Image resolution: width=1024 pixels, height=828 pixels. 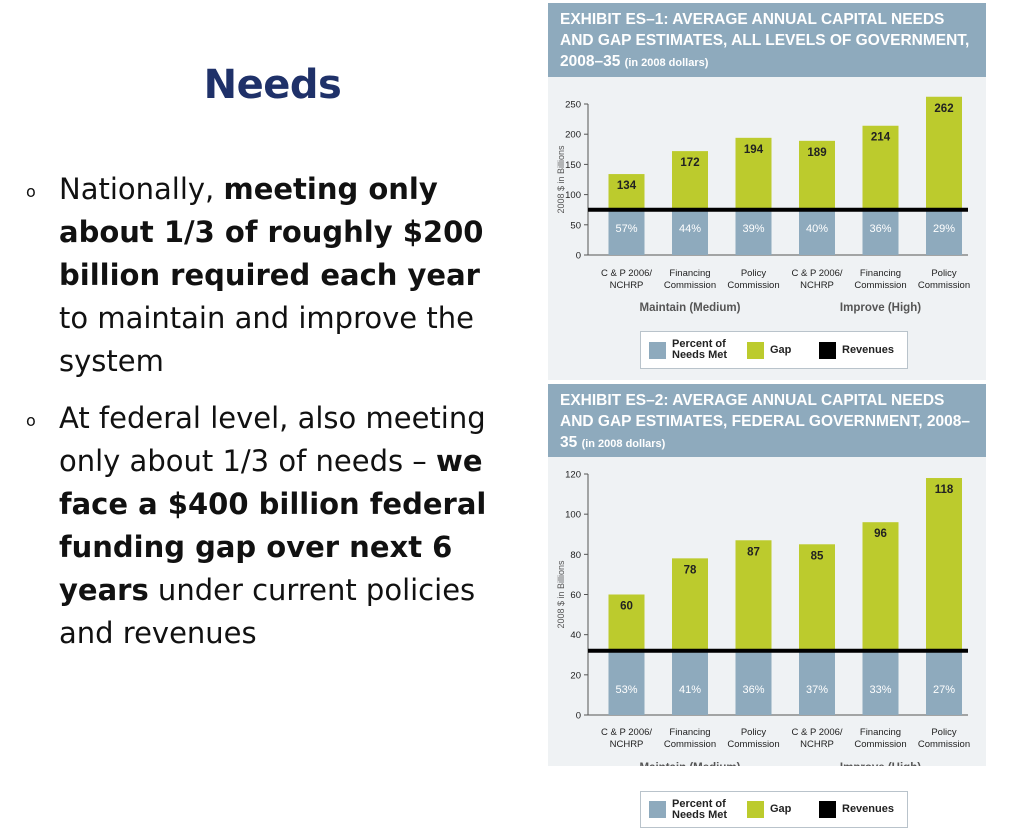 What do you see at coordinates (944, 229) in the screenshot?
I see `percent-label: 29%` at bounding box center [944, 229].